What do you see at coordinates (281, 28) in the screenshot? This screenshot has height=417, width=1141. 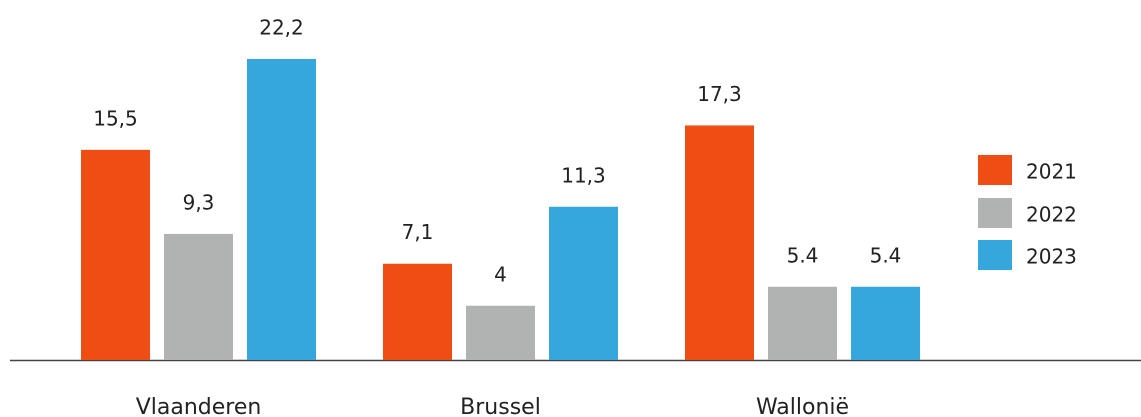 I see `data-label: 22,2` at bounding box center [281, 28].